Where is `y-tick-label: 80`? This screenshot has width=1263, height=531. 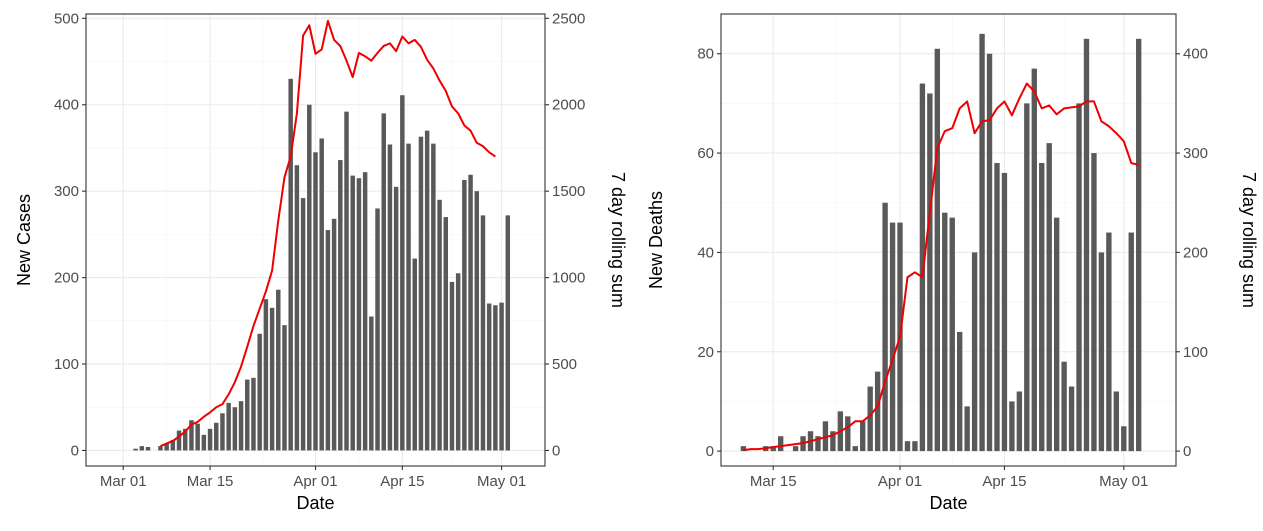
y-tick-label: 80 is located at coordinates (705, 54).